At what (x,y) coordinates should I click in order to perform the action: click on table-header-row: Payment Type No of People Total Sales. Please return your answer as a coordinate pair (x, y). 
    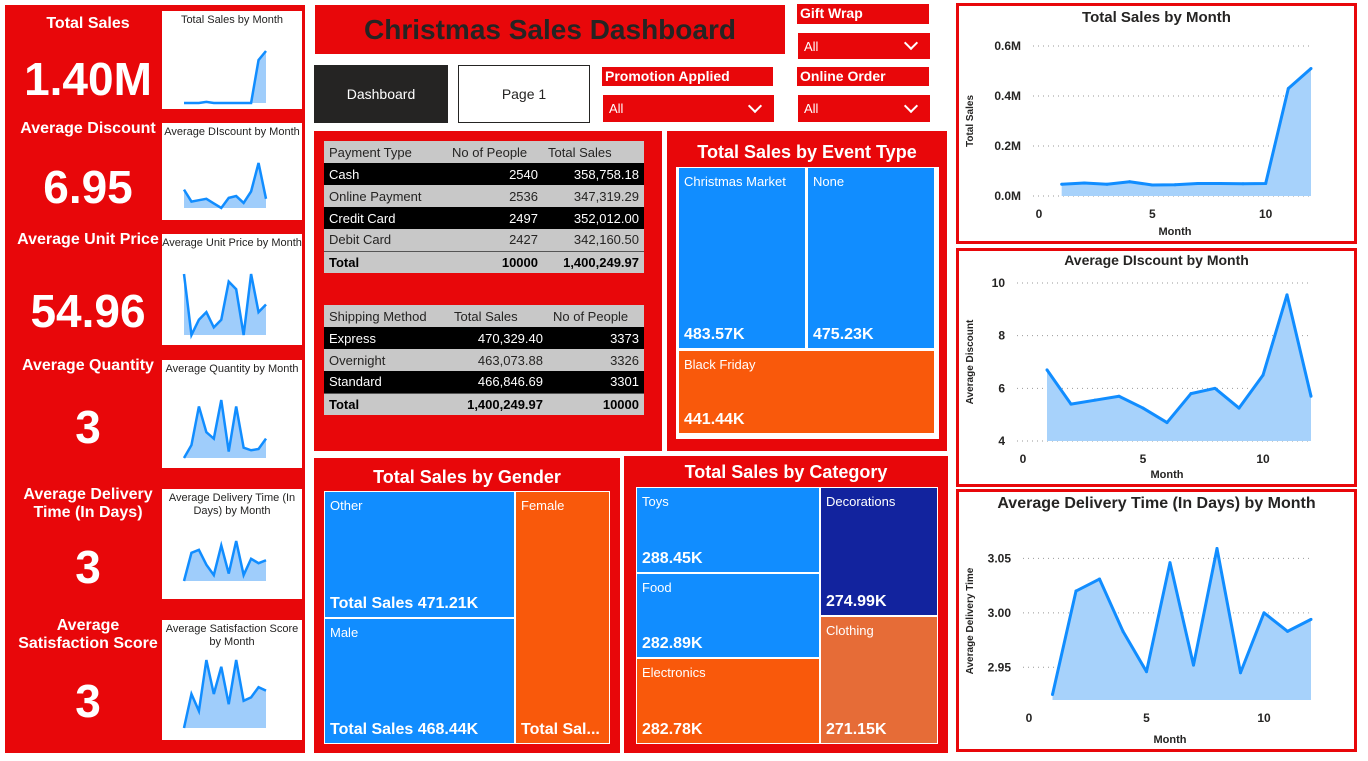
    Looking at the image, I should click on (484, 152).